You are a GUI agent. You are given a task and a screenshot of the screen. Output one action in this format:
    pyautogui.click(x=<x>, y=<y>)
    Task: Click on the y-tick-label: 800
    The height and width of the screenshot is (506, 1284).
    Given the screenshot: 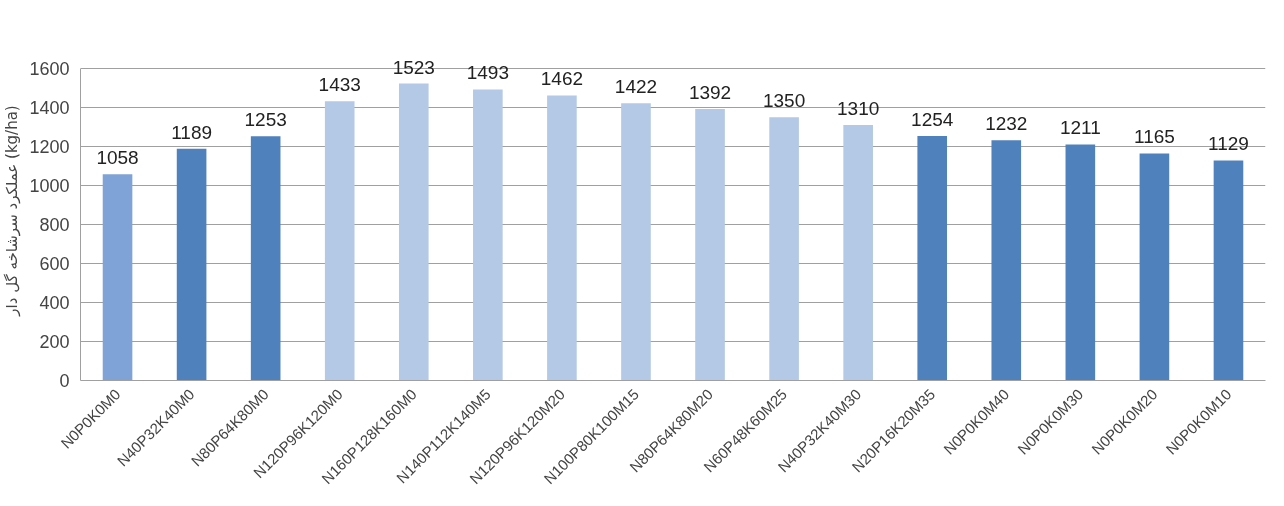 What is the action you would take?
    pyautogui.click(x=54, y=225)
    